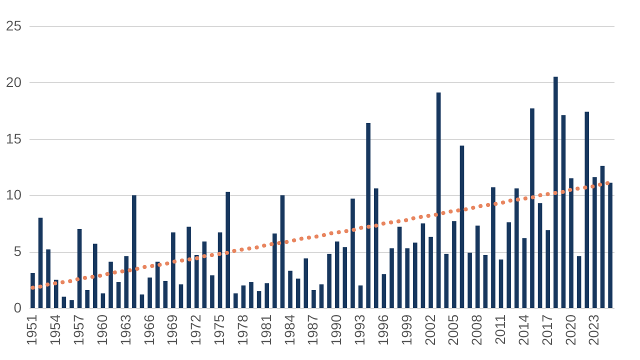 The width and height of the screenshot is (640, 360). Describe the element at coordinates (18, 308) in the screenshot. I see `y-tick-label: 0` at that location.